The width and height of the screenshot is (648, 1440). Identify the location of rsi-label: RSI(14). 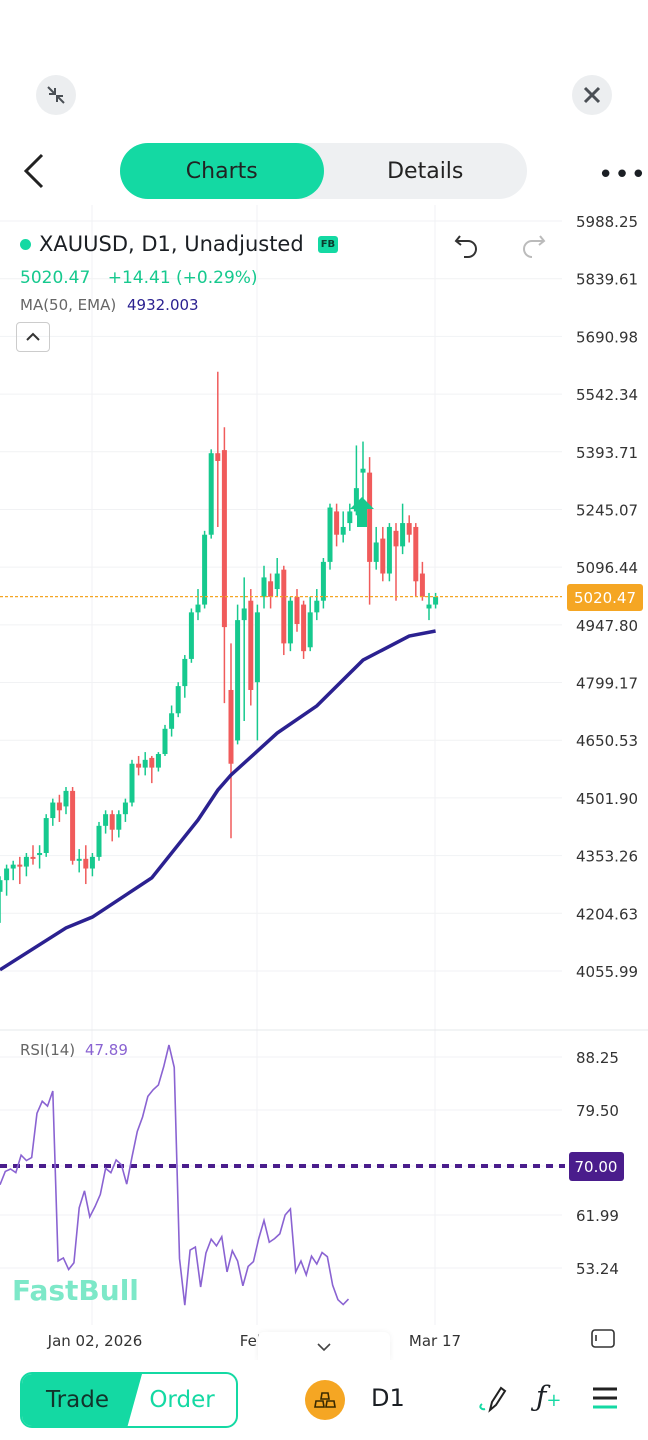
(48, 1050).